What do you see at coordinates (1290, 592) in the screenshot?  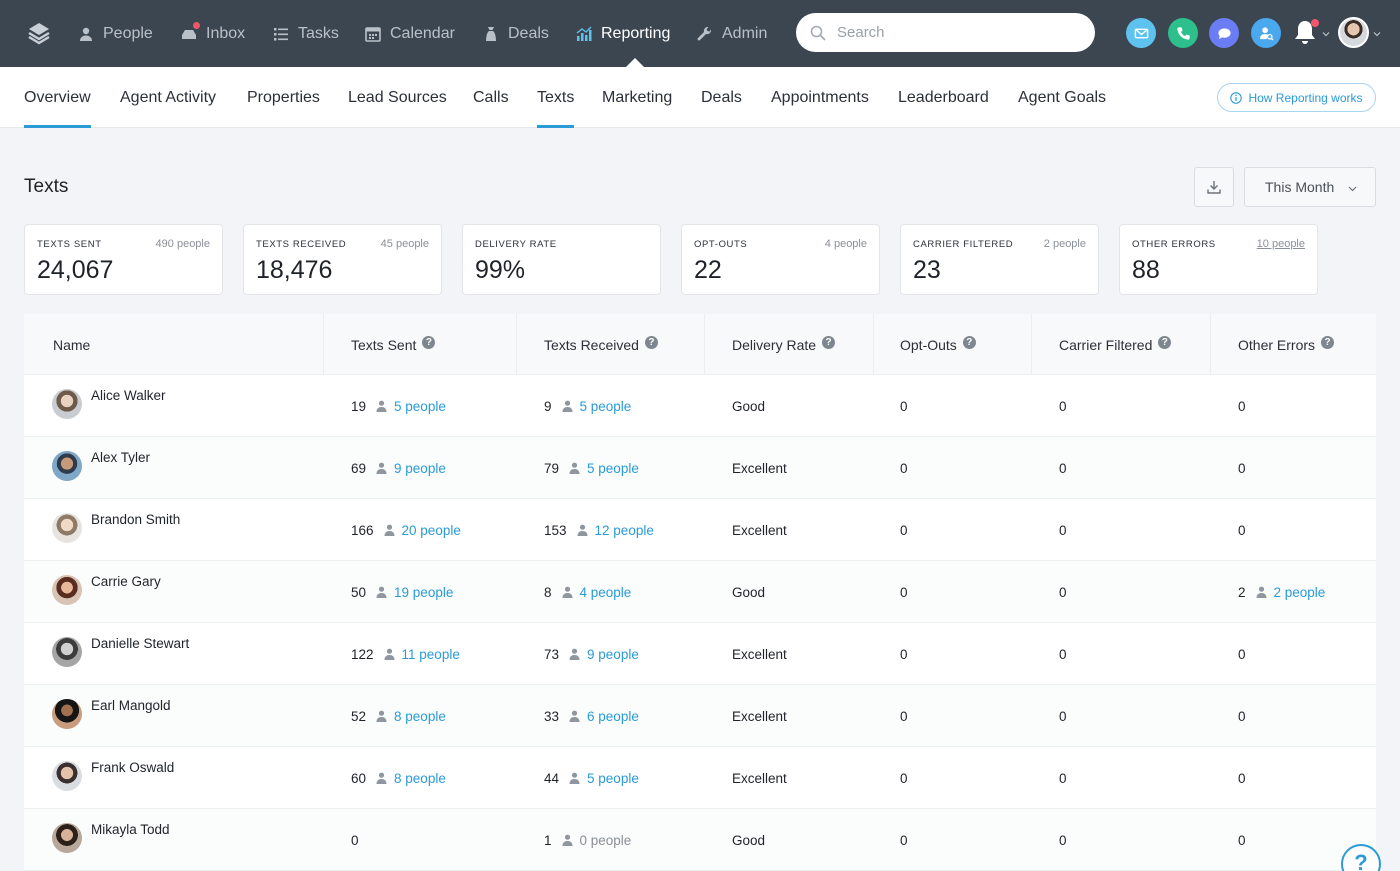 I see `people-link: 2 people` at bounding box center [1290, 592].